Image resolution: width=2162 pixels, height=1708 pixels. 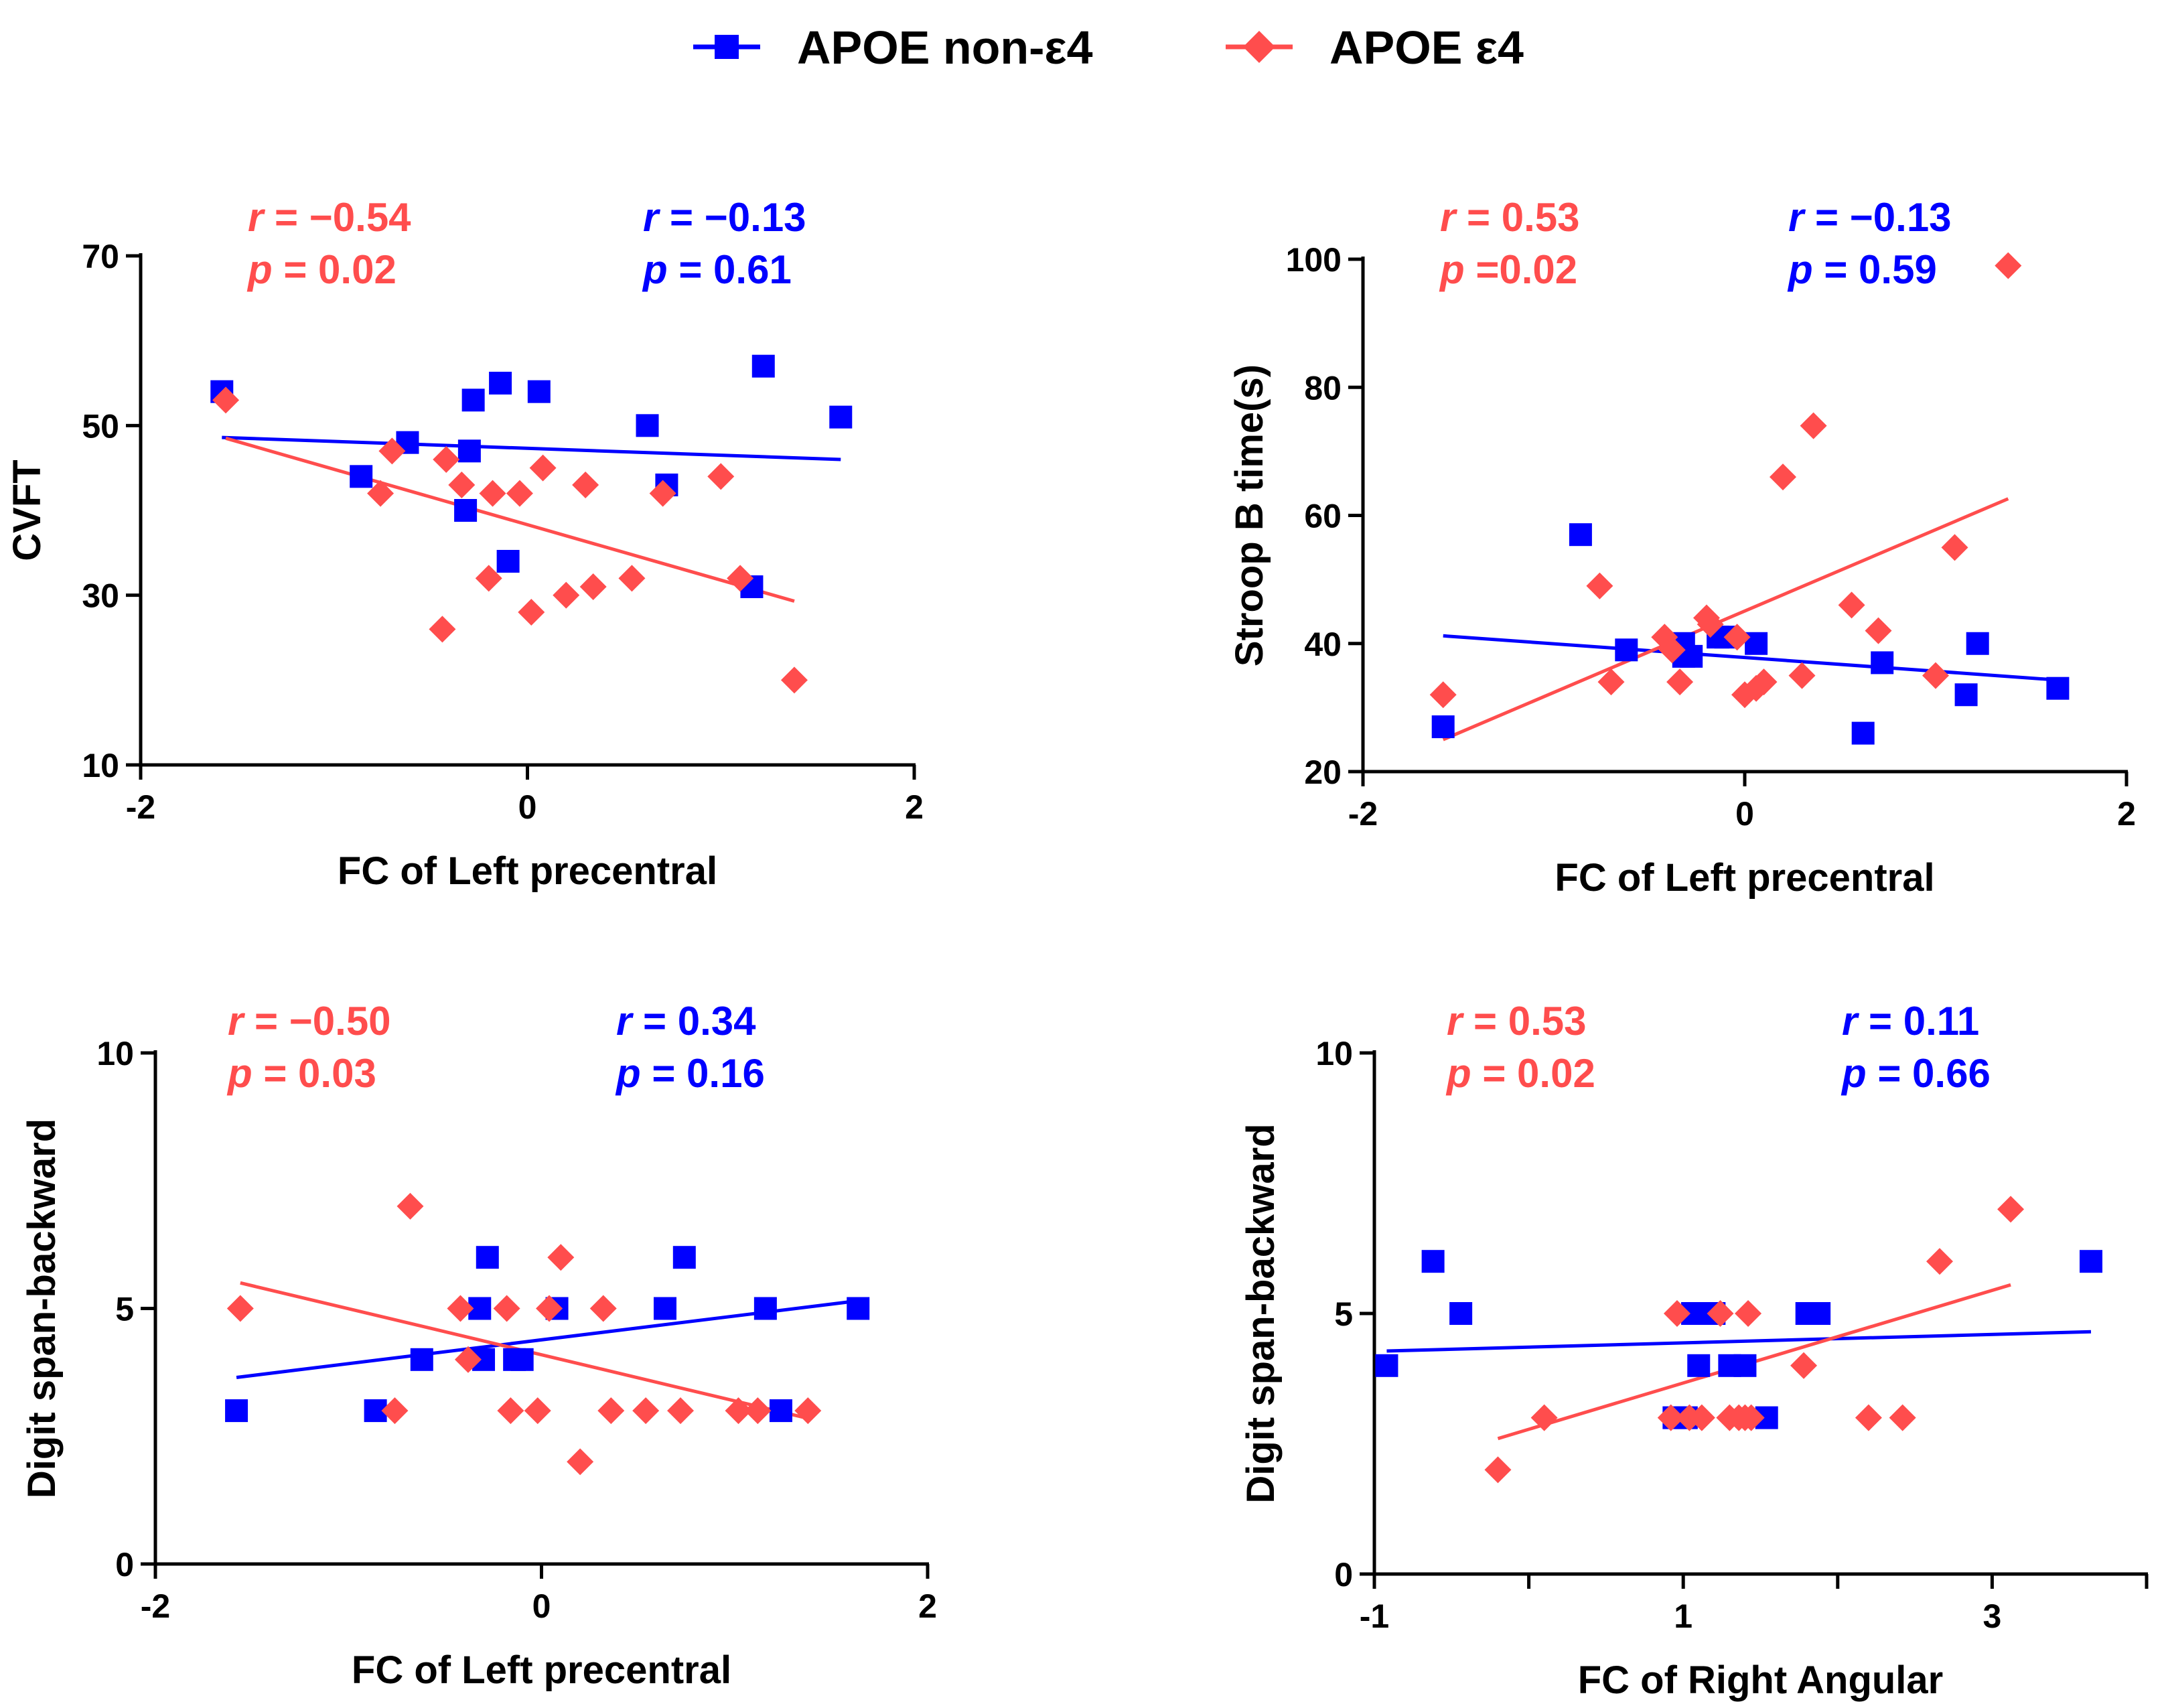 I want to click on stat-e4-p: p = 0.02, so click(x=1520, y=1073).